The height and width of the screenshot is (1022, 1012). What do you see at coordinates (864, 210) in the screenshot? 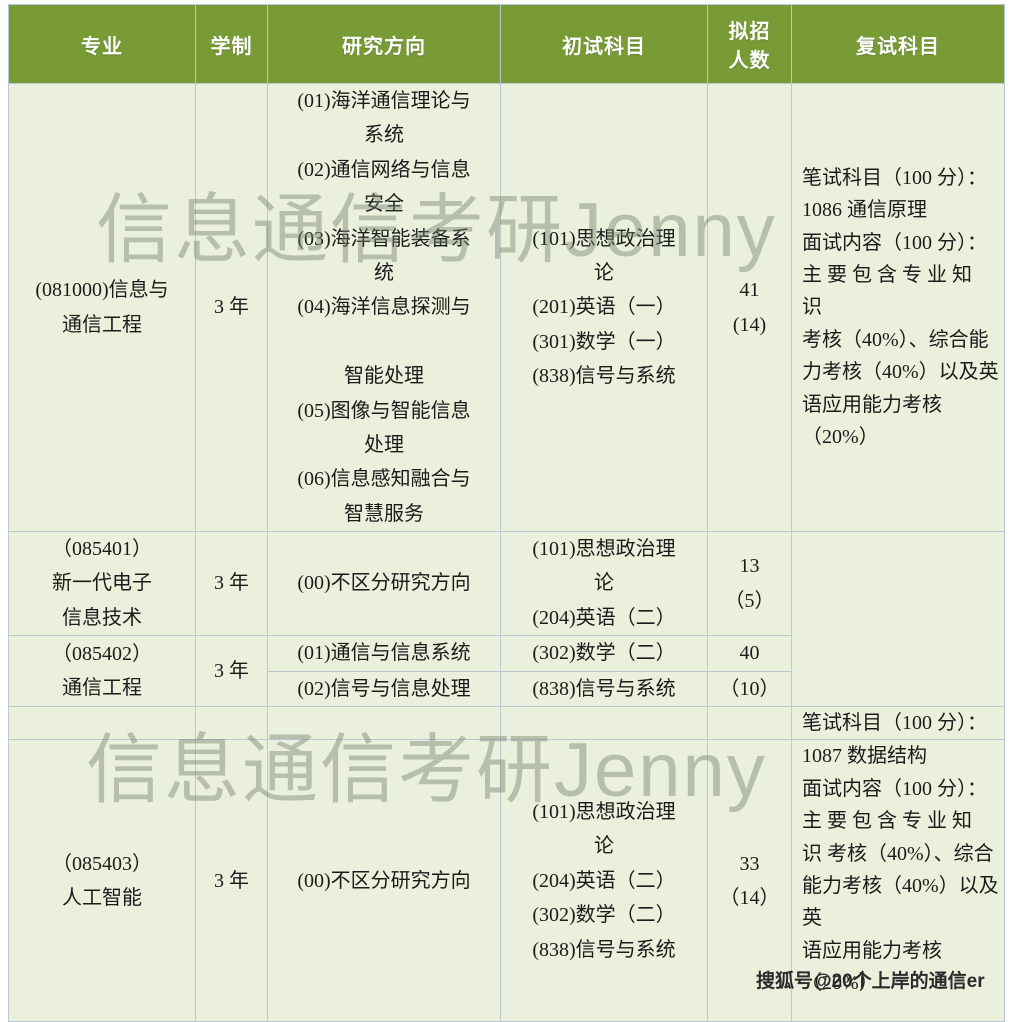
I see `retest-line: 1086 通信原理` at bounding box center [864, 210].